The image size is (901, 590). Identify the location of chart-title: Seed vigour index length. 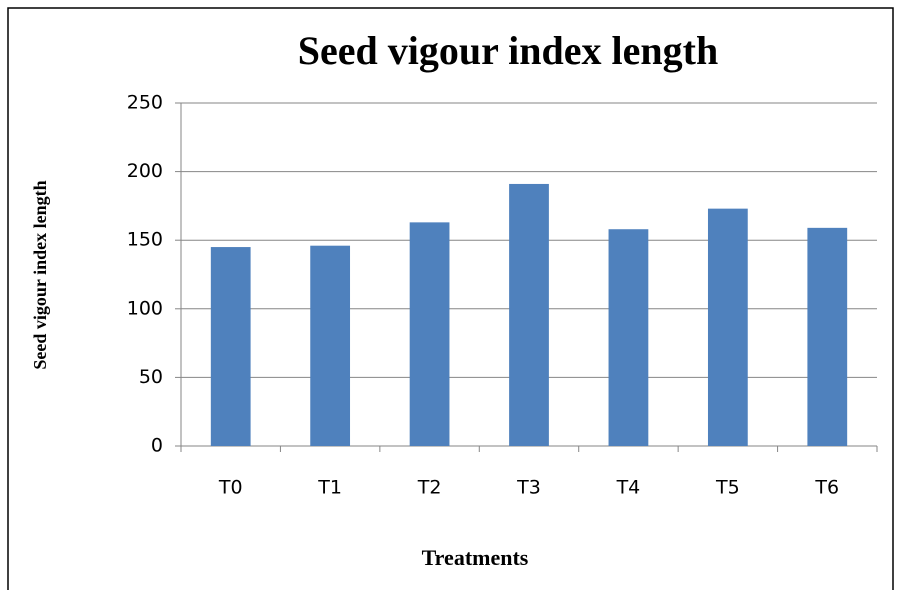
(508, 50).